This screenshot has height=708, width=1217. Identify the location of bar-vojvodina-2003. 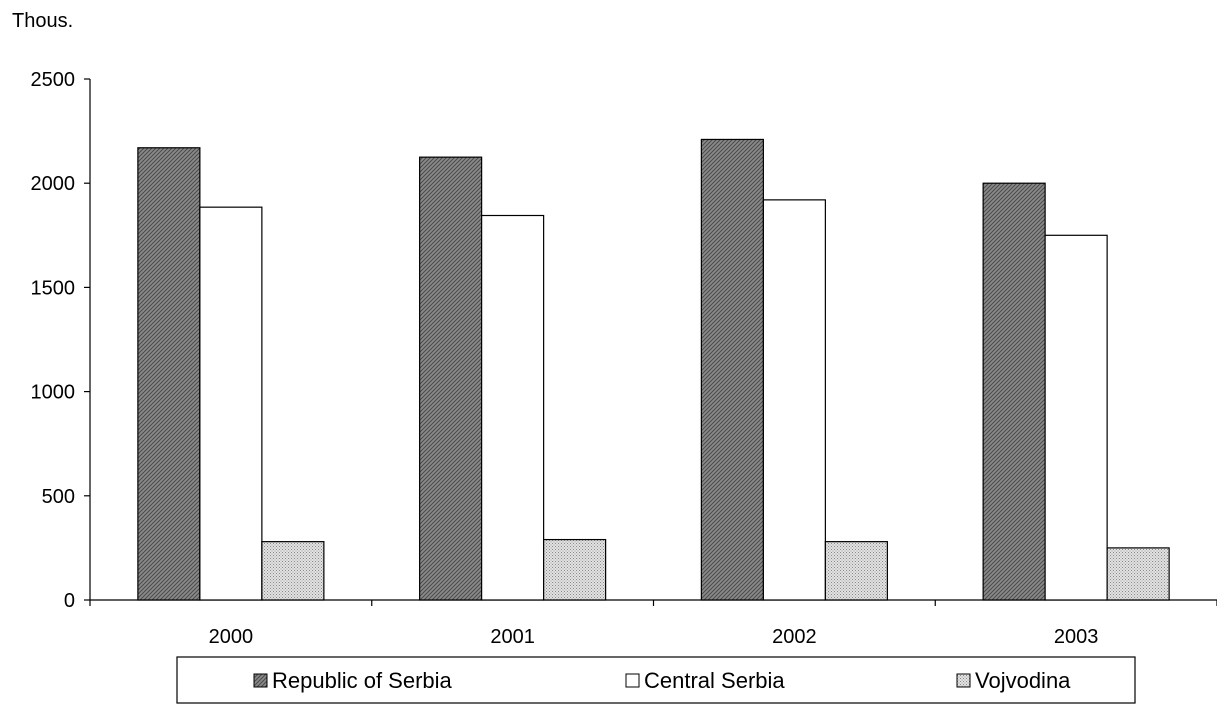
(1138, 574).